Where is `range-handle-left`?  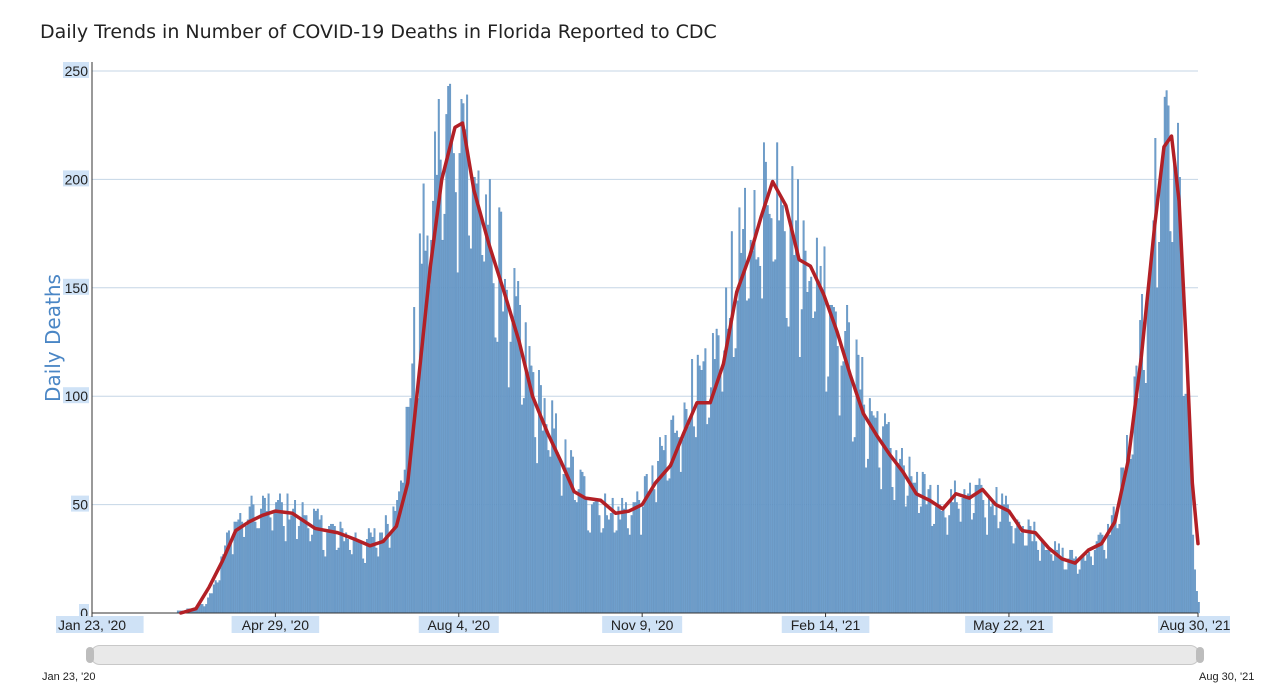
range-handle-left is located at coordinates (90, 655).